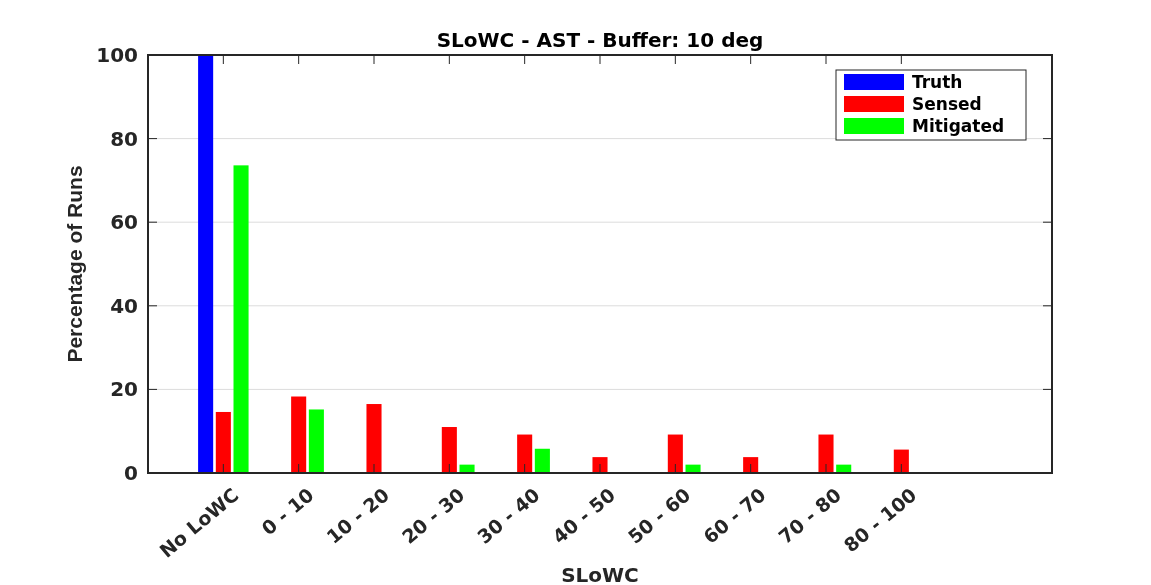 This screenshot has width=1151, height=585. I want to click on y-tick-label: 100, so click(117, 55).